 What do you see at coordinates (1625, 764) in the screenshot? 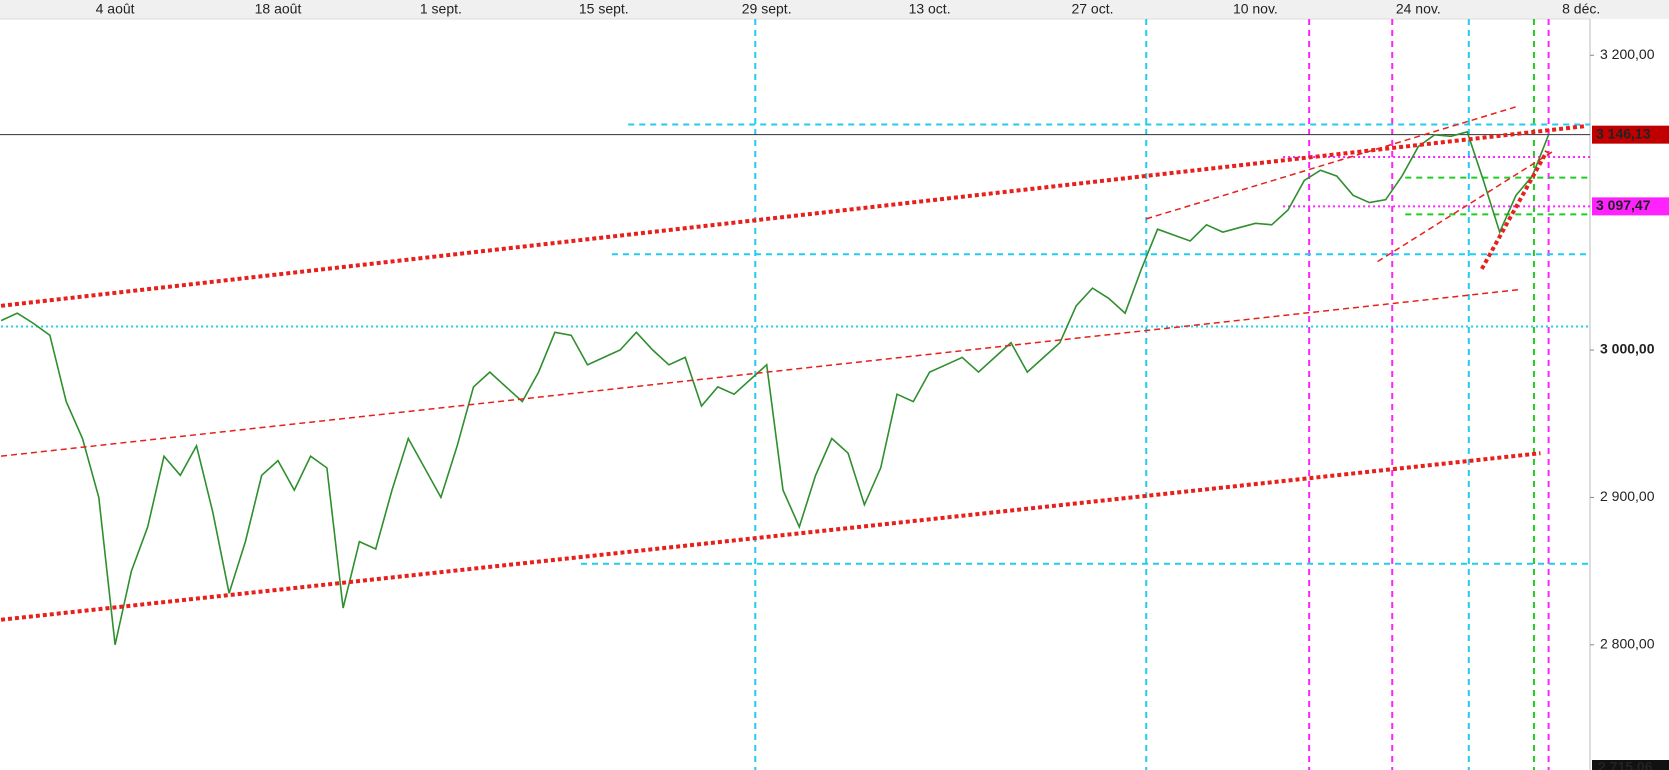
I see `bottom-label: 2 715,06` at bounding box center [1625, 764].